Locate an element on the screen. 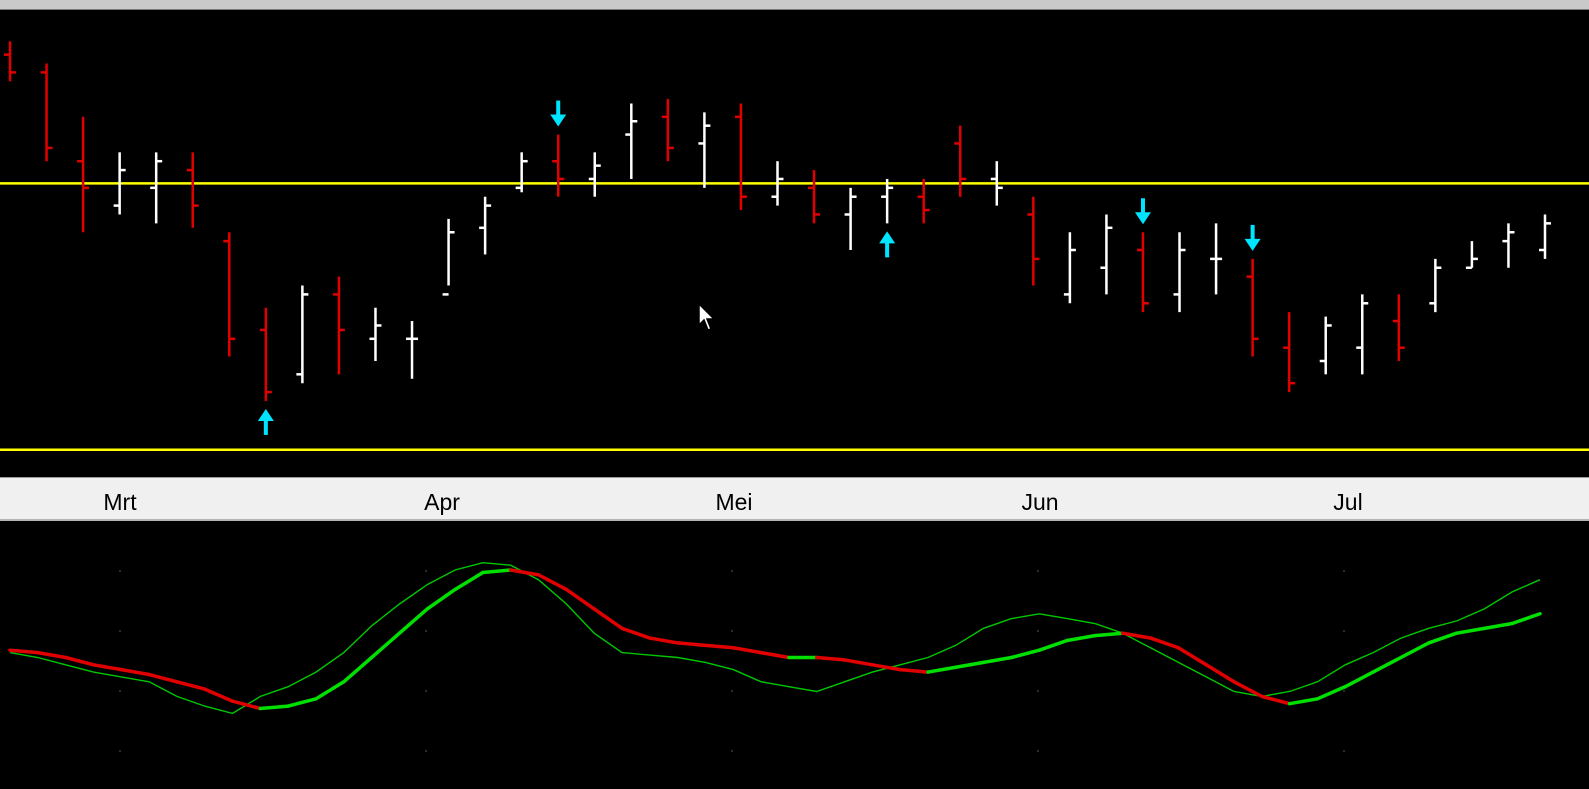 The height and width of the screenshot is (789, 1589). buy-arrow-icon is located at coordinates (887, 244).